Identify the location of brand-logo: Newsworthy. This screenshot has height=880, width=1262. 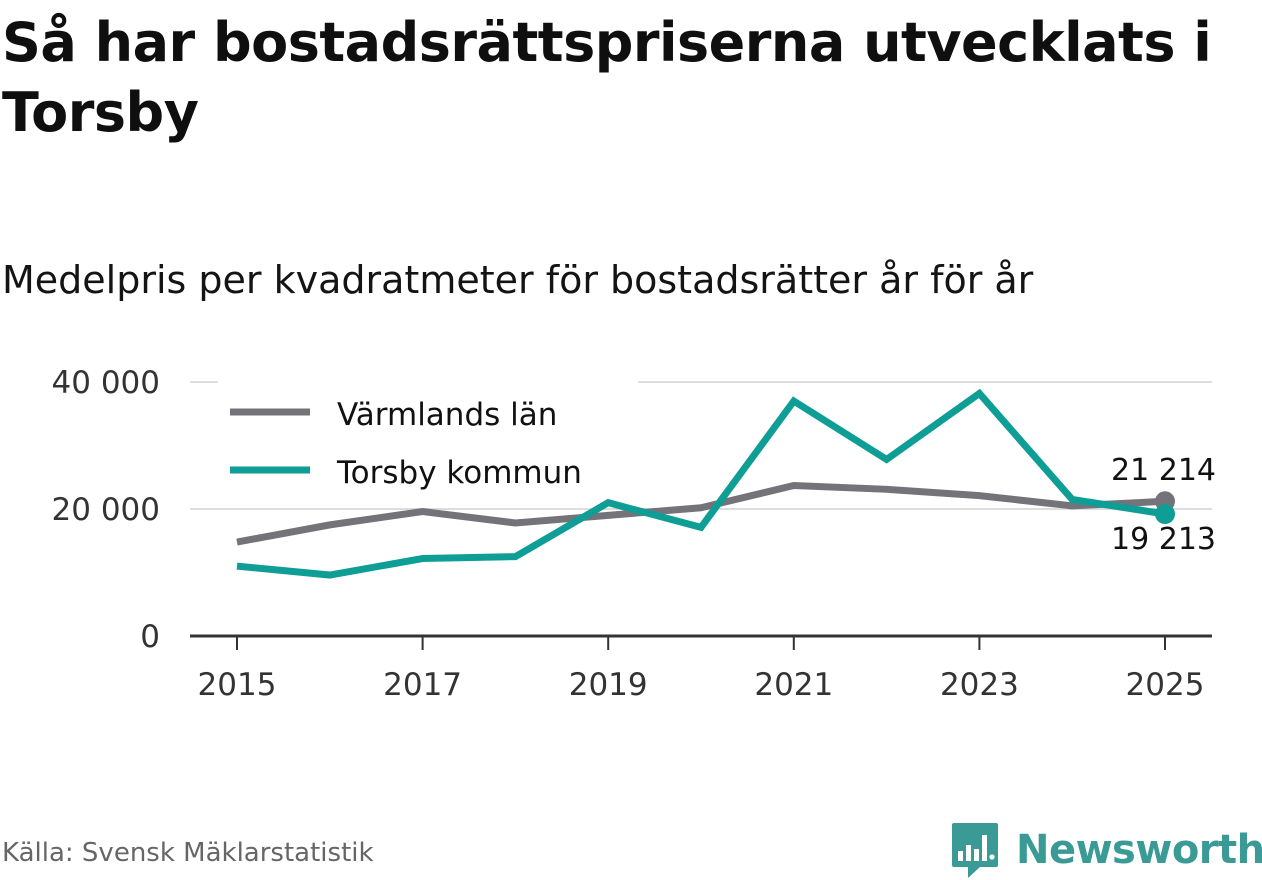
(1106, 850).